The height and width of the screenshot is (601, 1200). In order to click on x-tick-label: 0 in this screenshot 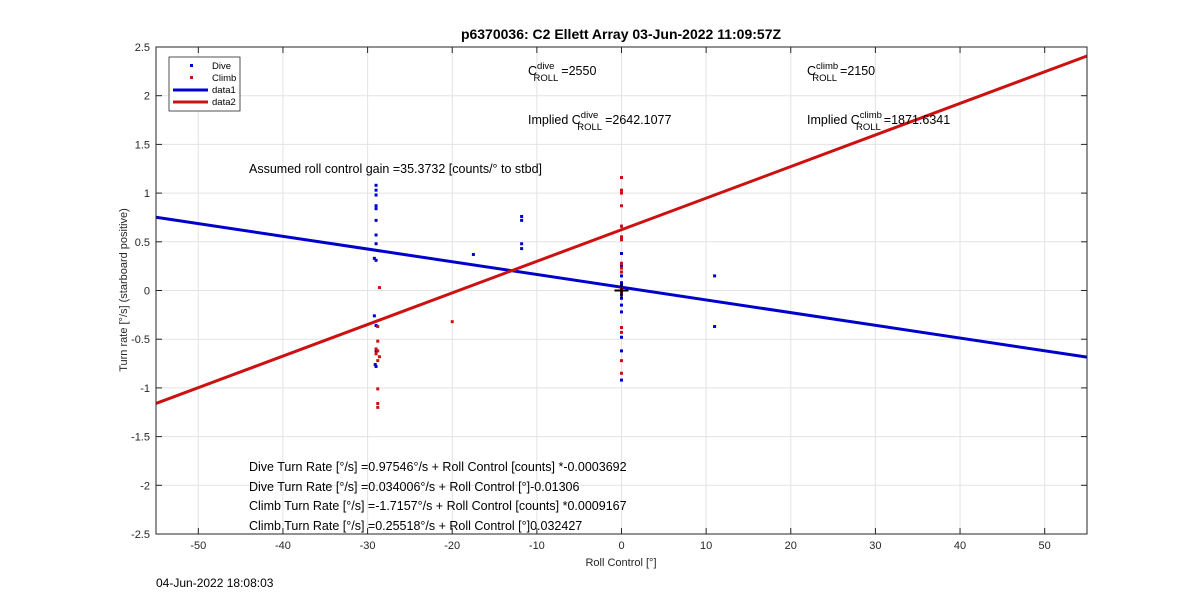, I will do `click(621, 546)`.